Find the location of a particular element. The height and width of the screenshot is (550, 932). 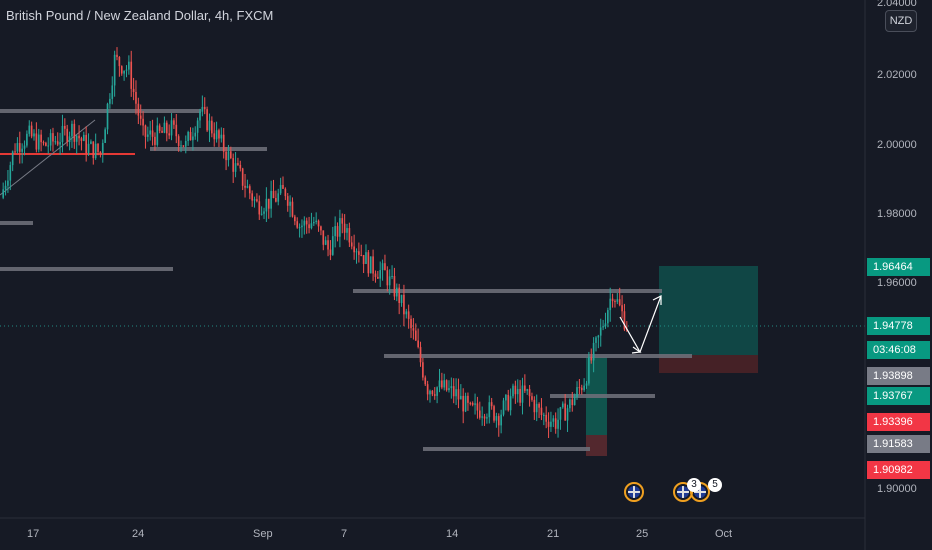

trend-line is located at coordinates (48, 157).